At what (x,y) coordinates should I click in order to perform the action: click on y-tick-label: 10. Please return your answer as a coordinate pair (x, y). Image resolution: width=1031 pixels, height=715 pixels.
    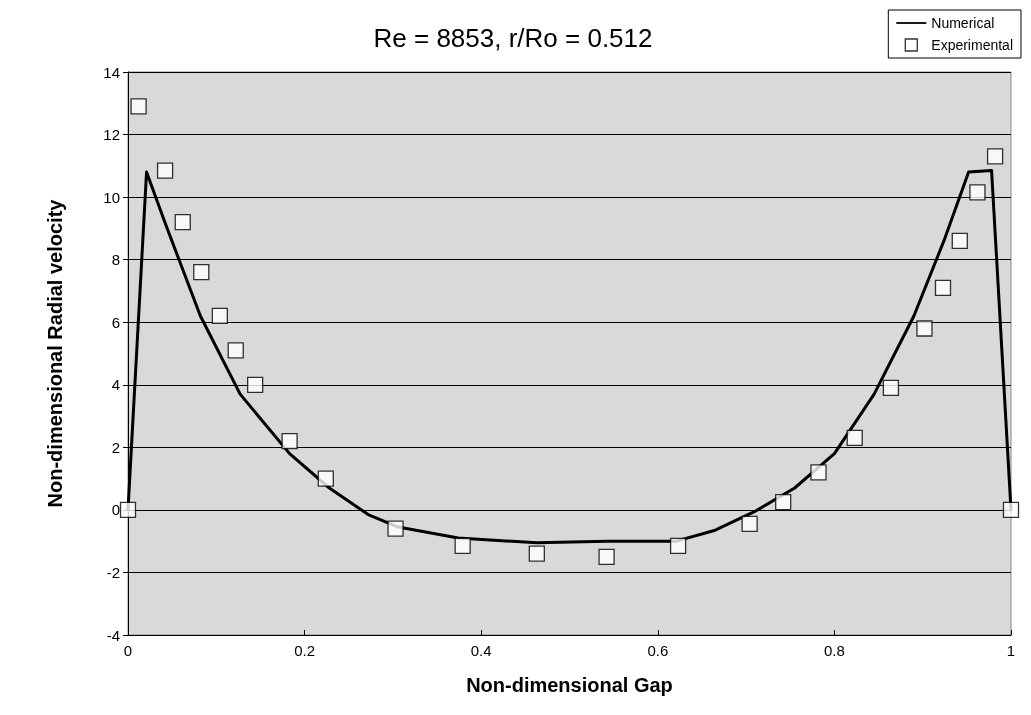
    Looking at the image, I should click on (111, 197).